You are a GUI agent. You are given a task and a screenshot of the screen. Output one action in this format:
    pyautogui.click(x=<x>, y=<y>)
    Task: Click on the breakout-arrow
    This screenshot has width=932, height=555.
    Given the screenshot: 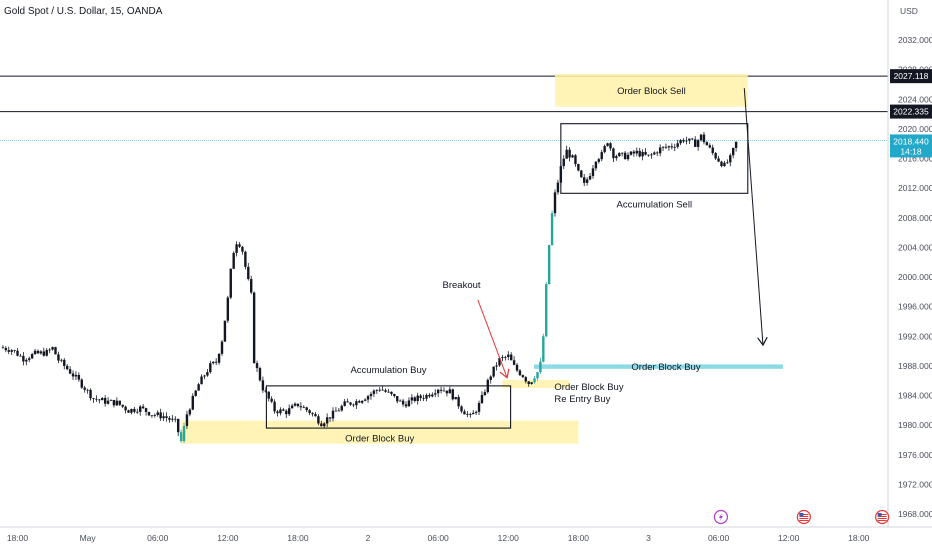 What is the action you would take?
    pyautogui.click(x=492, y=338)
    